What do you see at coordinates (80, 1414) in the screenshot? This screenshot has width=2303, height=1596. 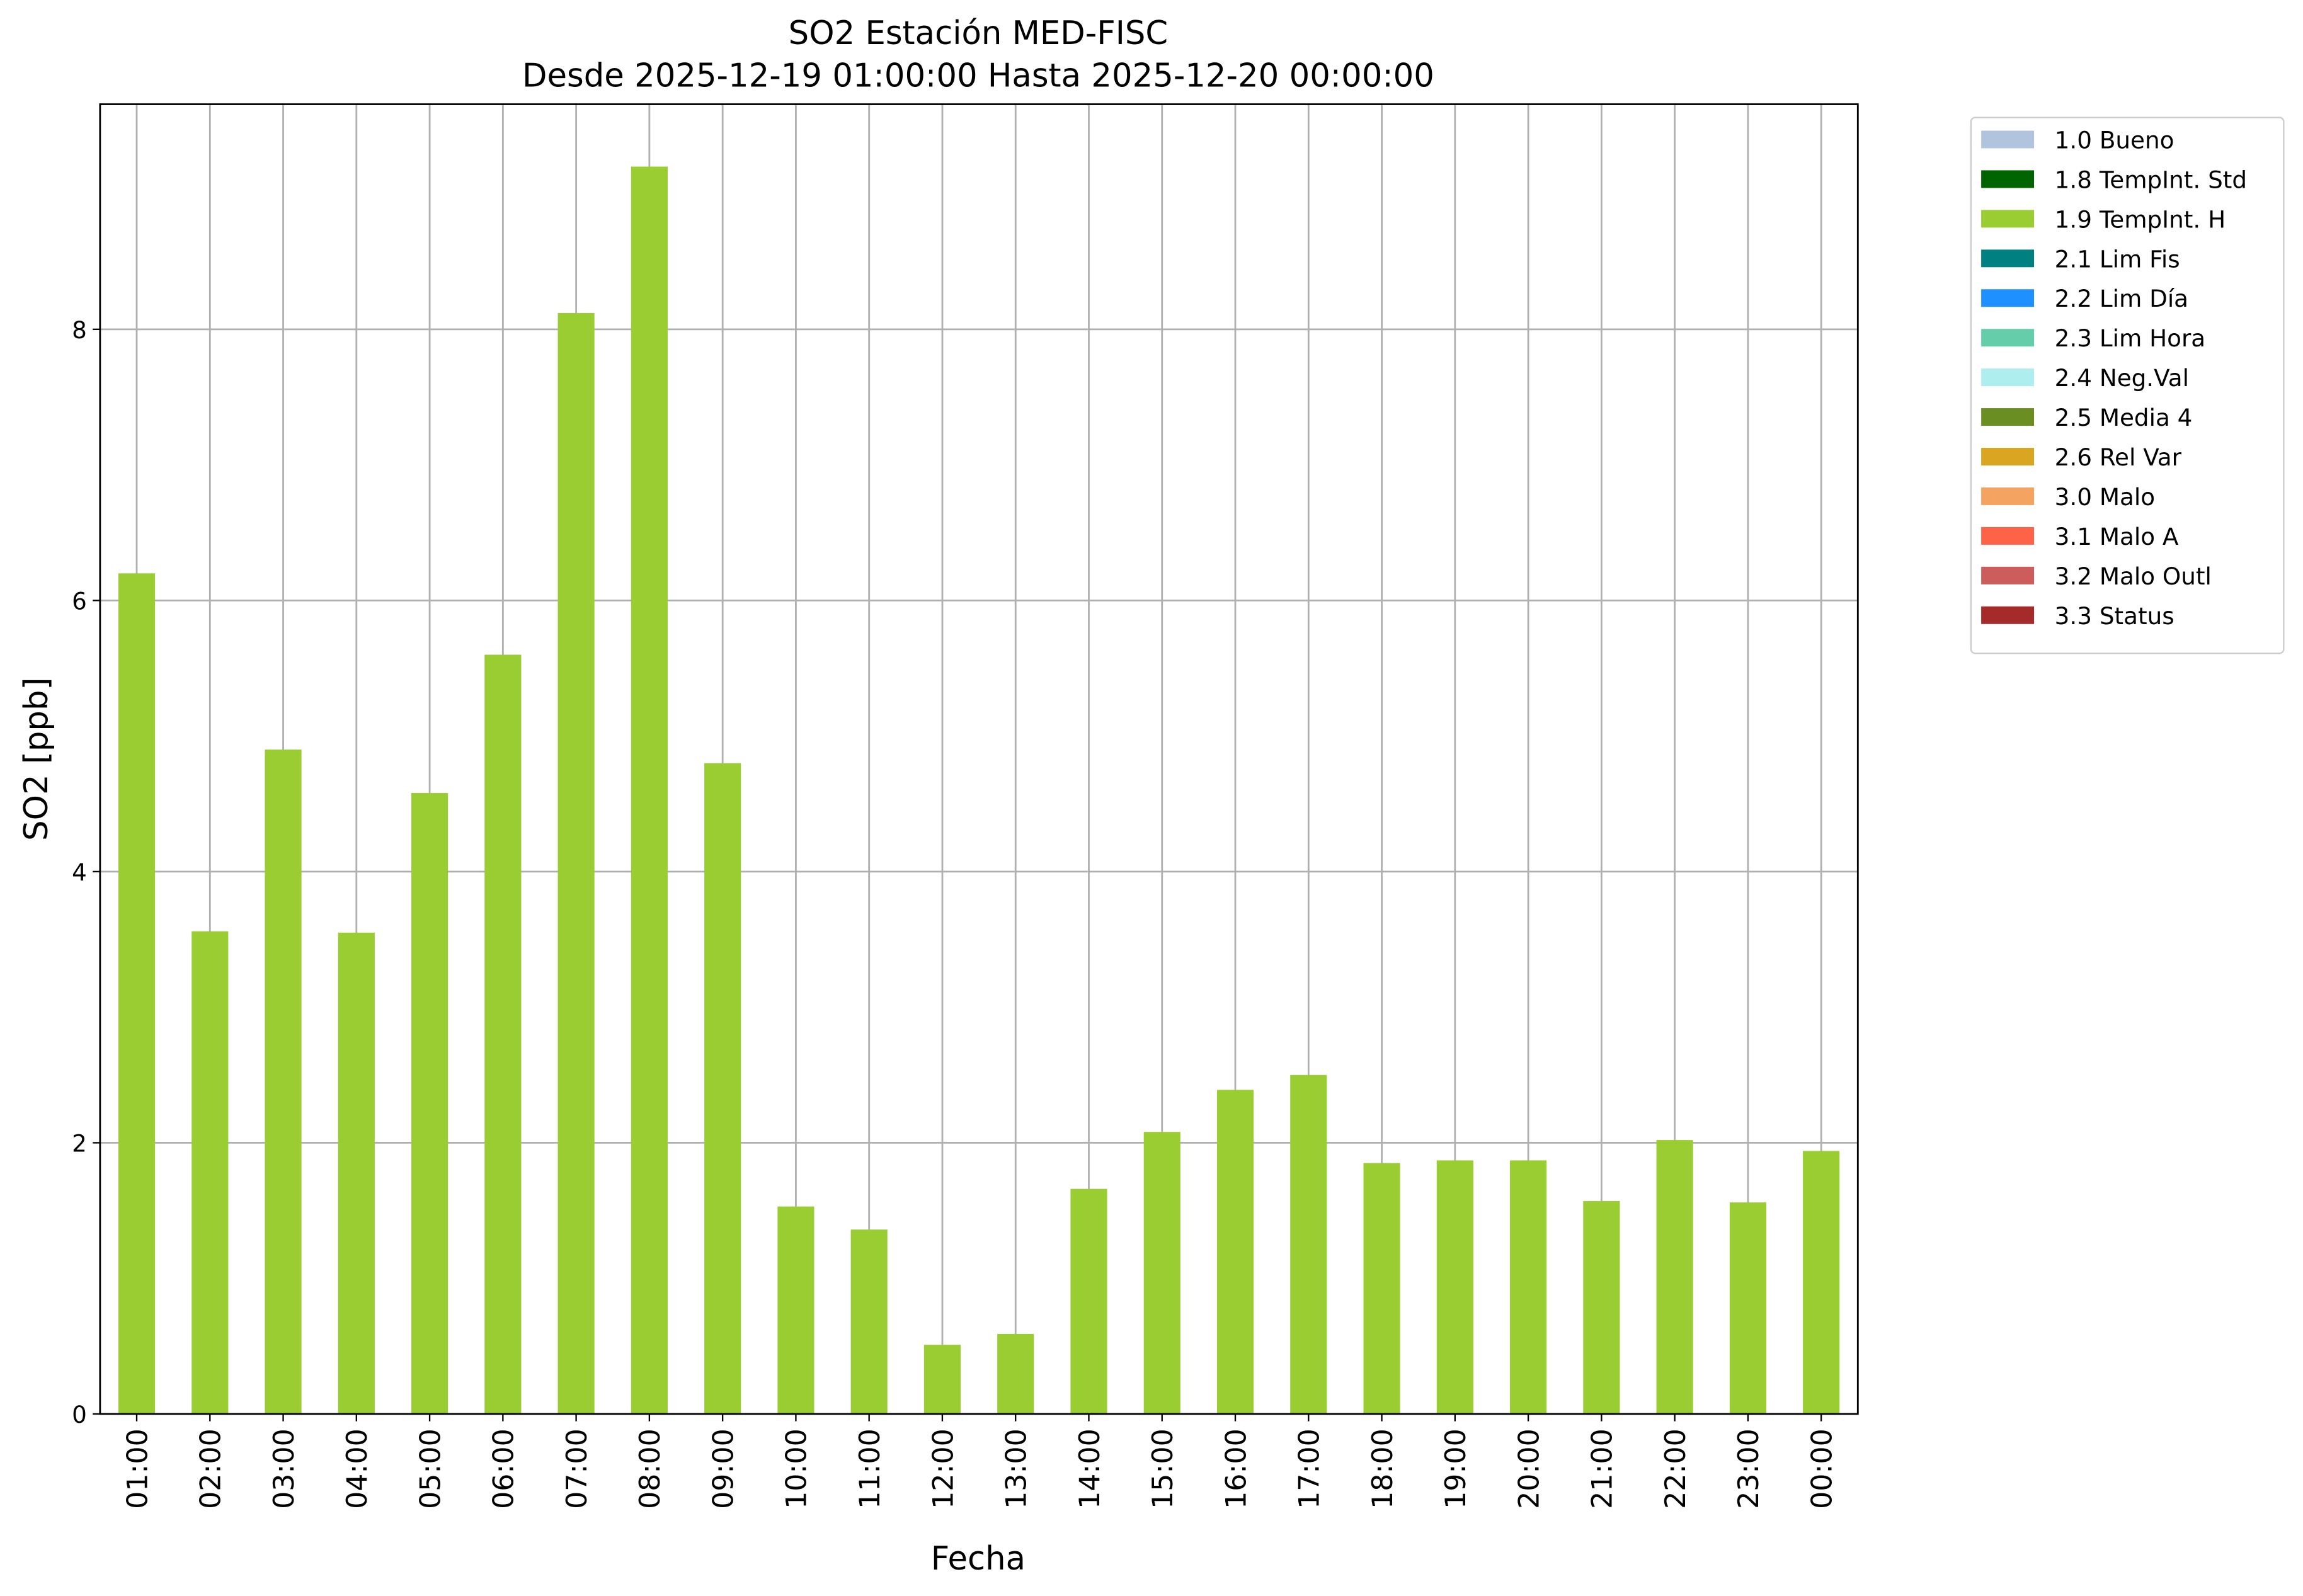 I see `y-tick-label: 0` at bounding box center [80, 1414].